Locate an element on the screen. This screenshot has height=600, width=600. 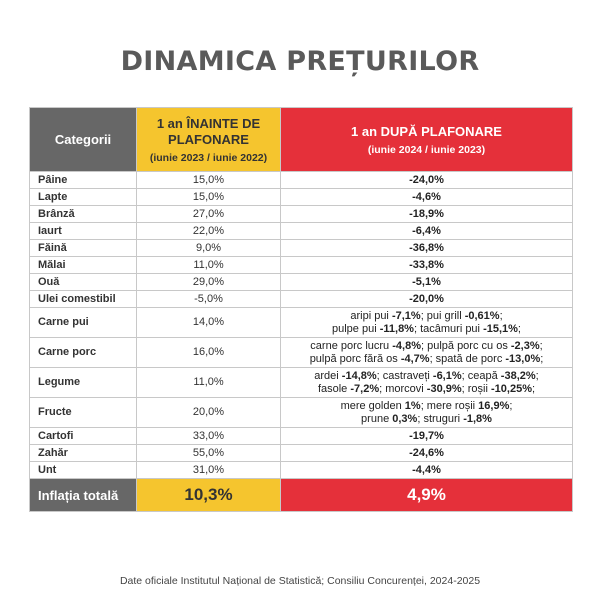
change-value: -6,4% is located at coordinates (426, 230).